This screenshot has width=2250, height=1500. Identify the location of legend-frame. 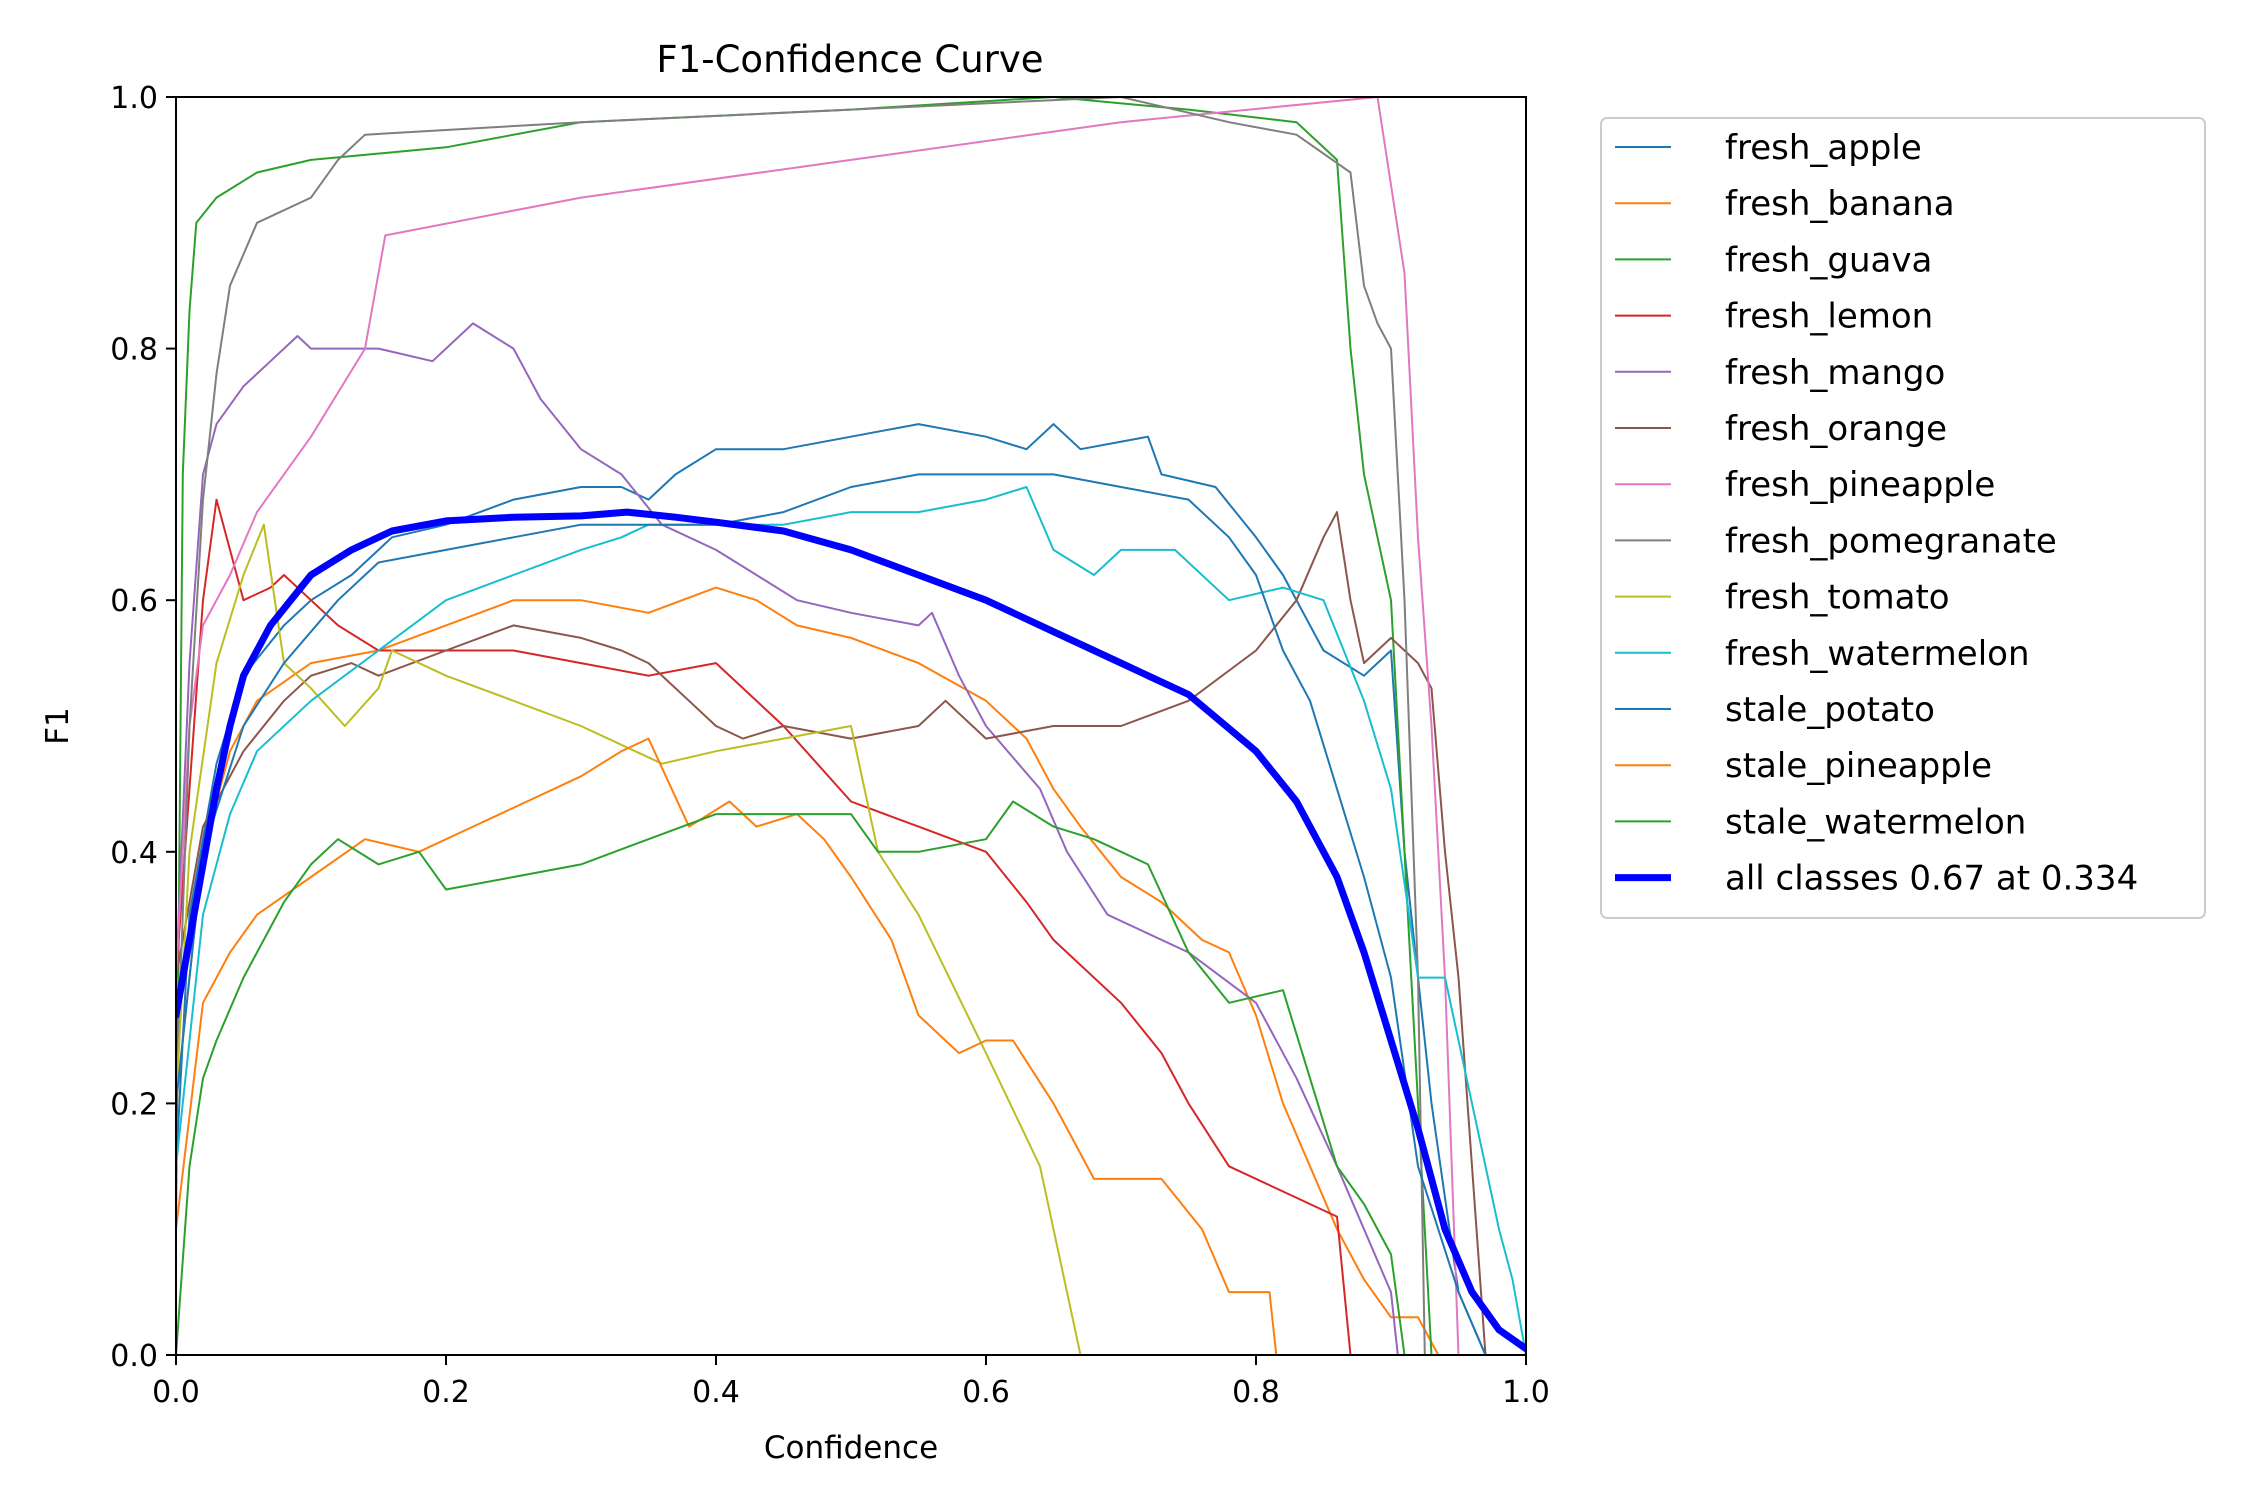
(1903, 518).